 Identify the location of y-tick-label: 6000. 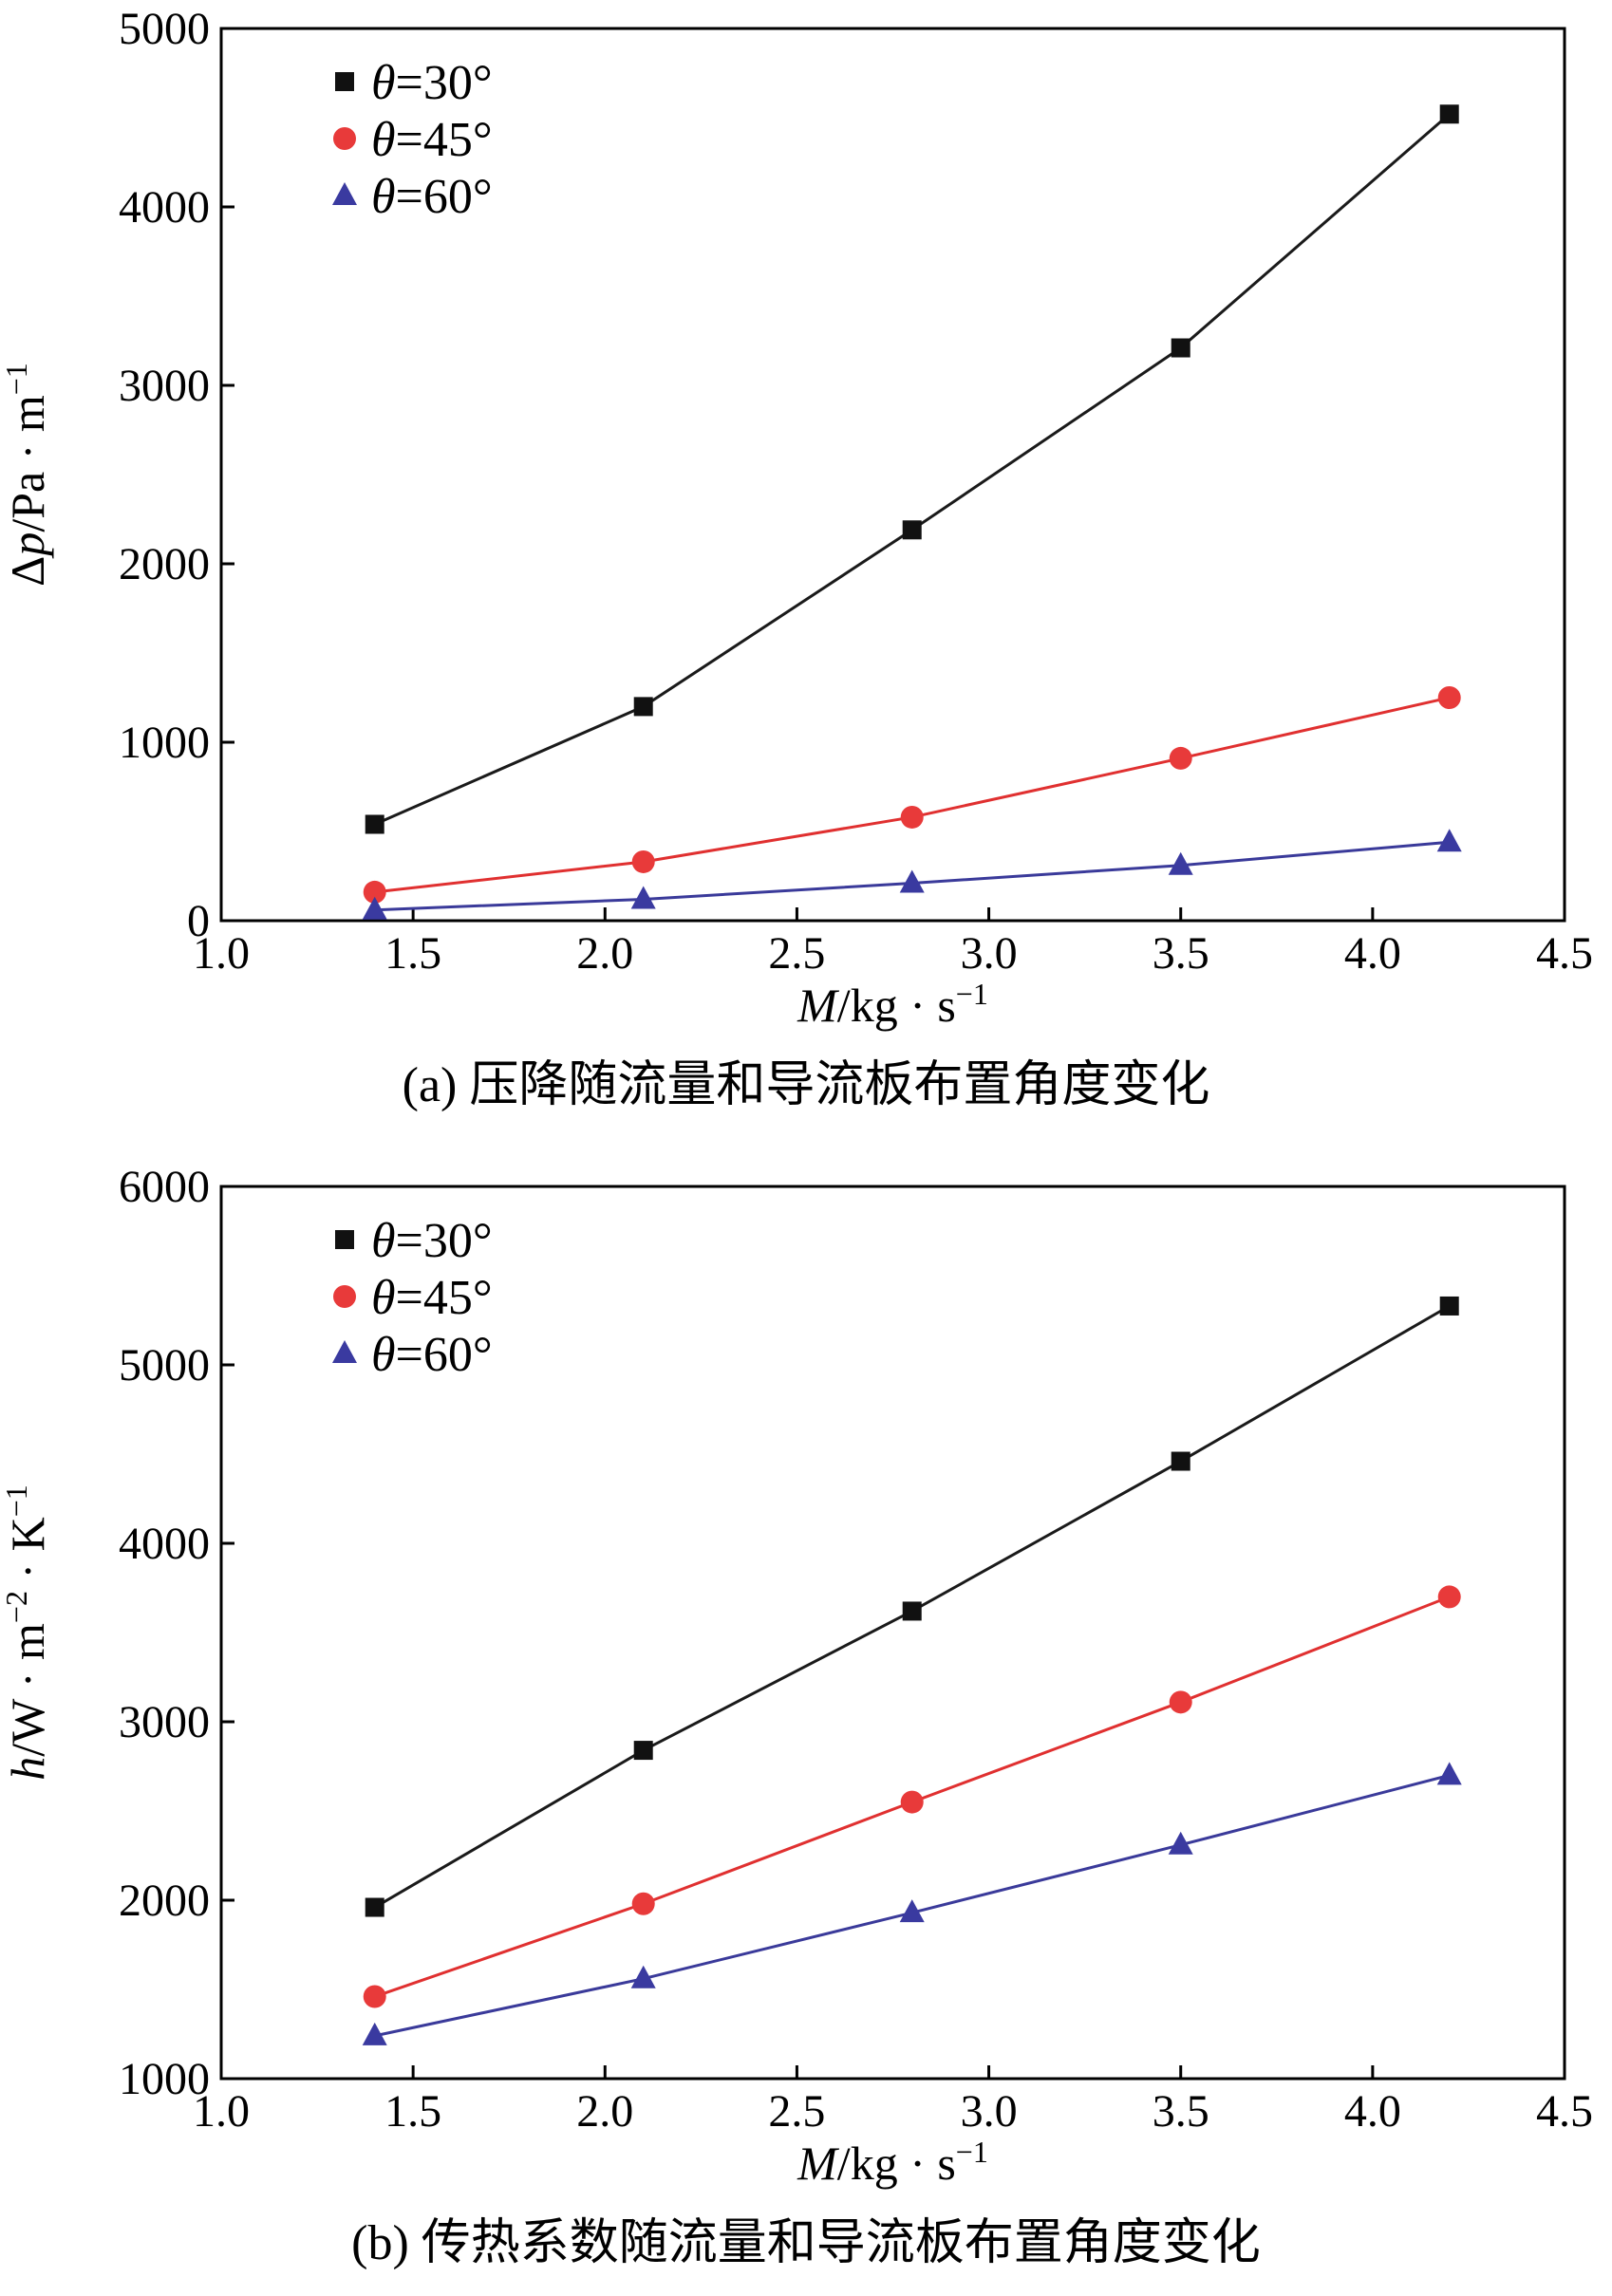
(164, 1187).